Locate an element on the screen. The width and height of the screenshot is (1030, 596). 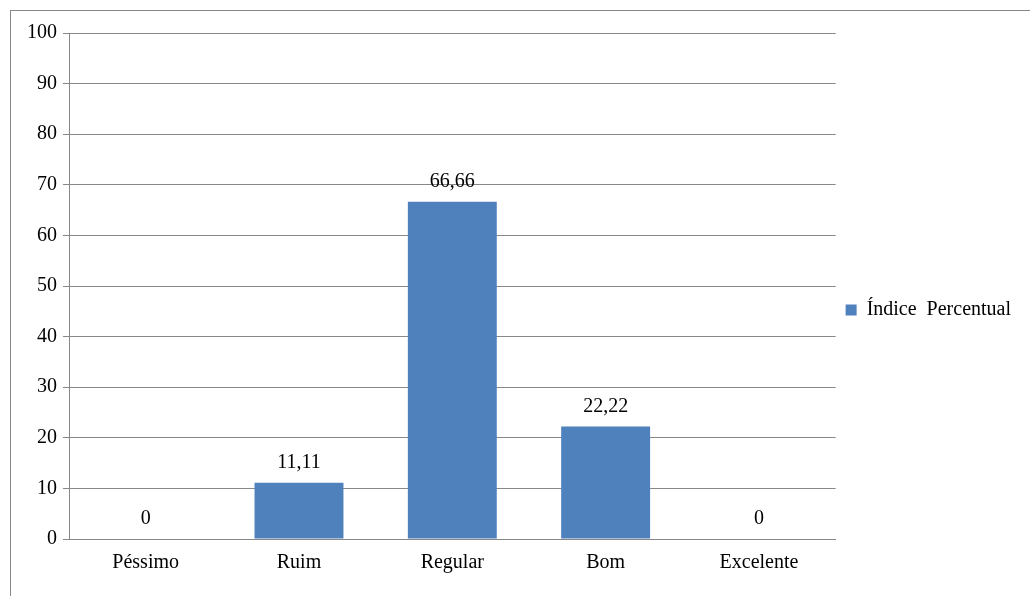
data-label: 11,11 is located at coordinates (299, 461).